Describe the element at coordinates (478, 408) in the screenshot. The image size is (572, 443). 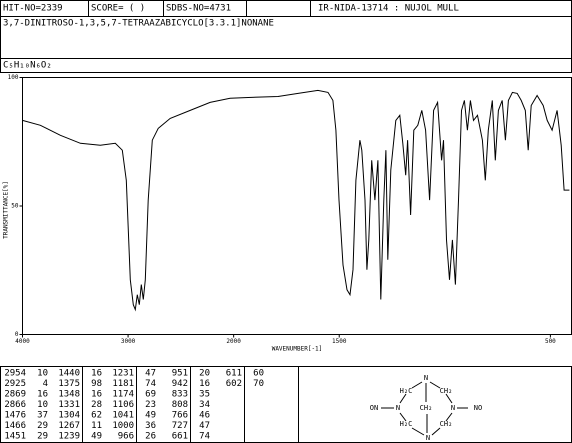
I see `atom-label: NO` at that location.